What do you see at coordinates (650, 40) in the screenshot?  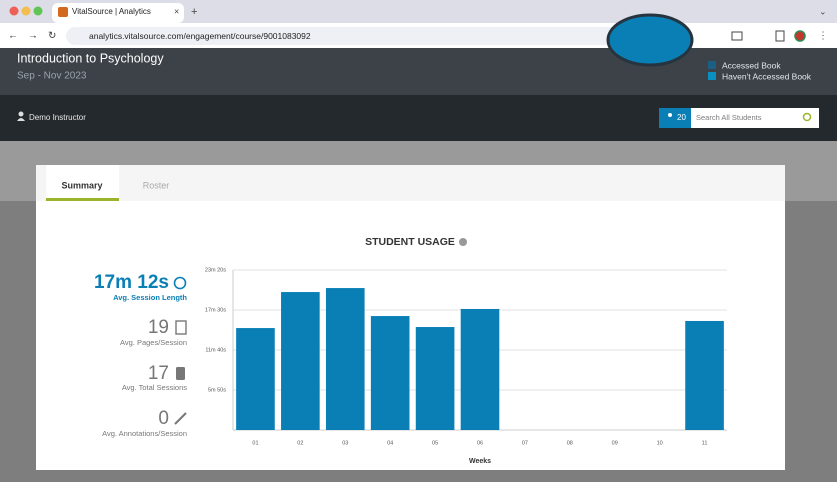 I see `header-chart` at bounding box center [650, 40].